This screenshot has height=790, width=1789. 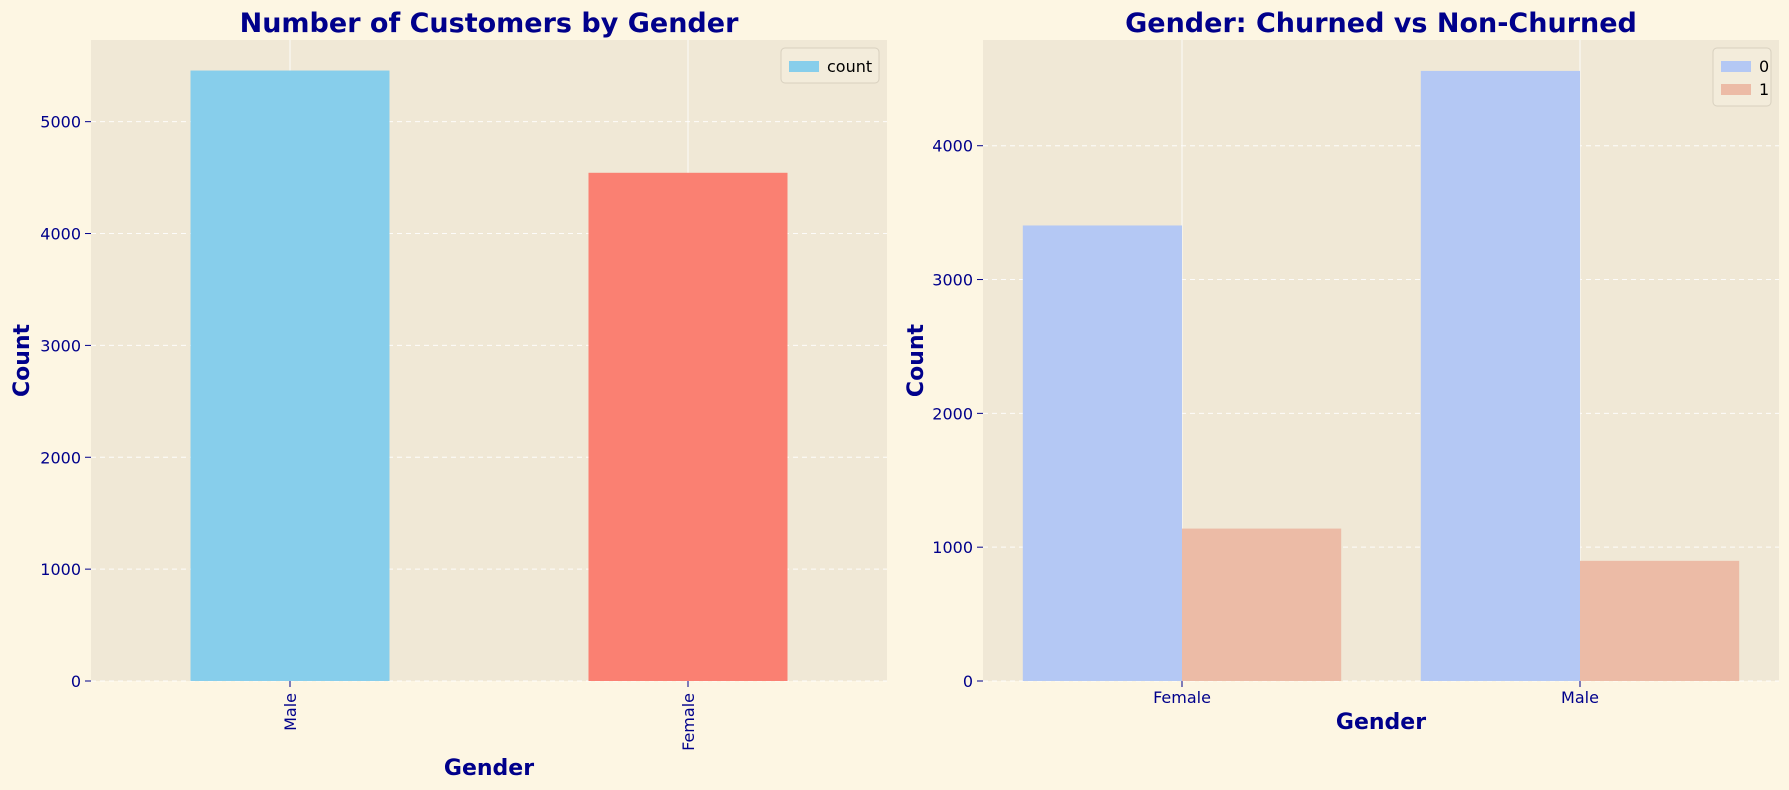 What do you see at coordinates (290, 375) in the screenshot?
I see `bar-male-series-count` at bounding box center [290, 375].